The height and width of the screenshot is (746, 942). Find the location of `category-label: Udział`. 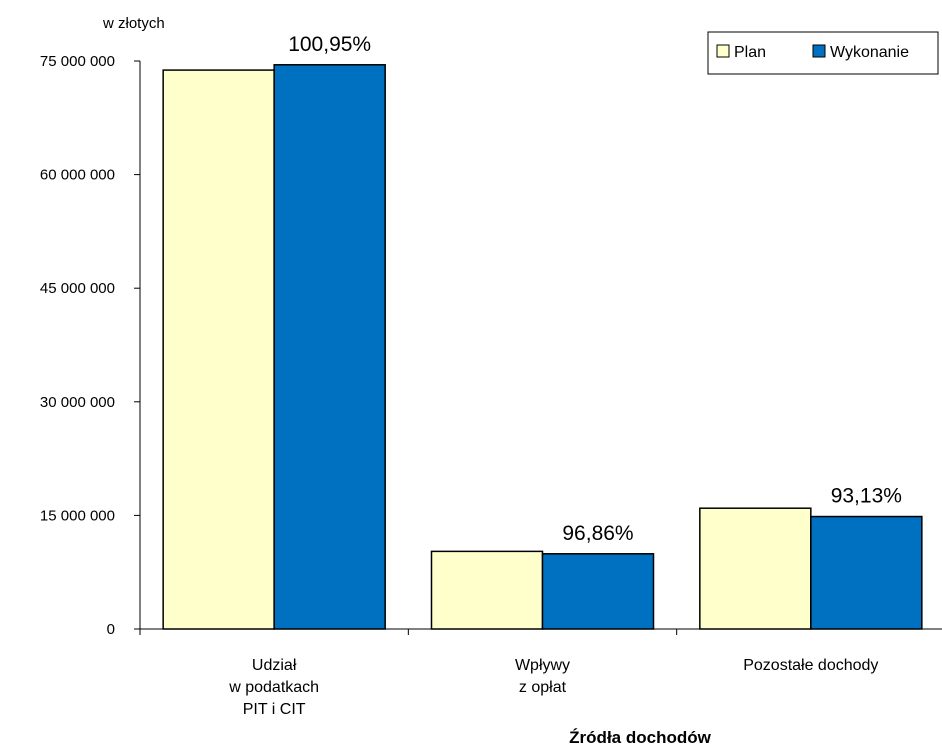

category-label: Udział is located at coordinates (274, 665).